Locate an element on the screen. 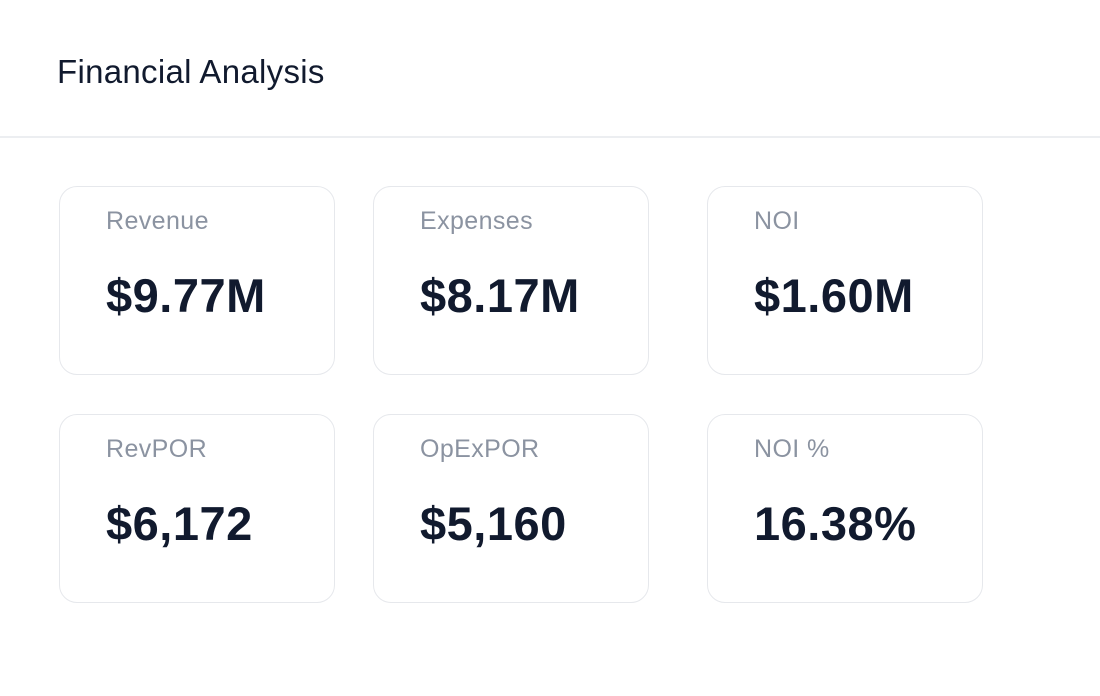 This screenshot has height=696, width=1100. metric-card-noi-percent: NOI % 16.38% is located at coordinates (845, 508).